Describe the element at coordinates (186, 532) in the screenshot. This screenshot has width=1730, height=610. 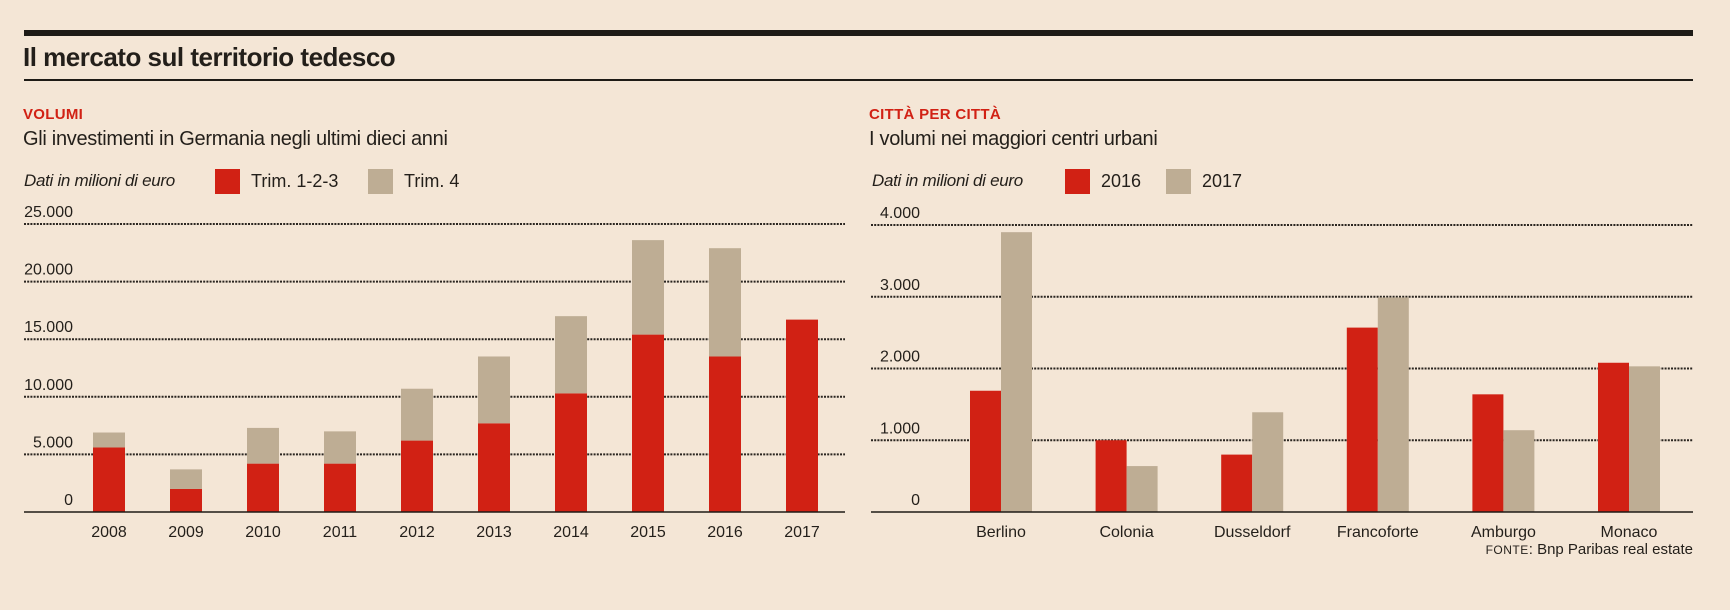
I see `x-label-2009: 2009` at that location.